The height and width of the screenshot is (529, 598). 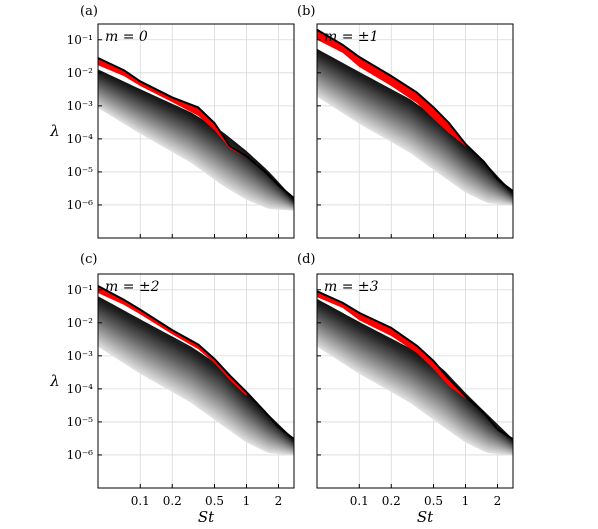 What do you see at coordinates (306, 11) in the screenshot?
I see `panel-tag: (b)` at bounding box center [306, 11].